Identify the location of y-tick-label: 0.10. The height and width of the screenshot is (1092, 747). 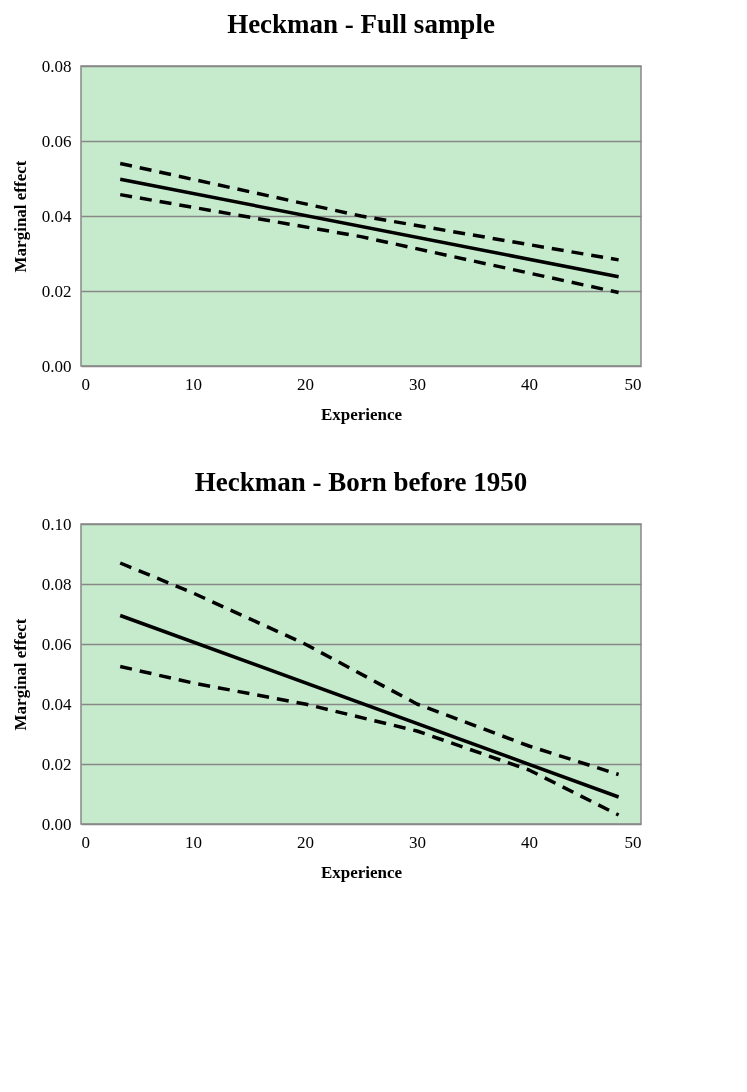
(56, 524).